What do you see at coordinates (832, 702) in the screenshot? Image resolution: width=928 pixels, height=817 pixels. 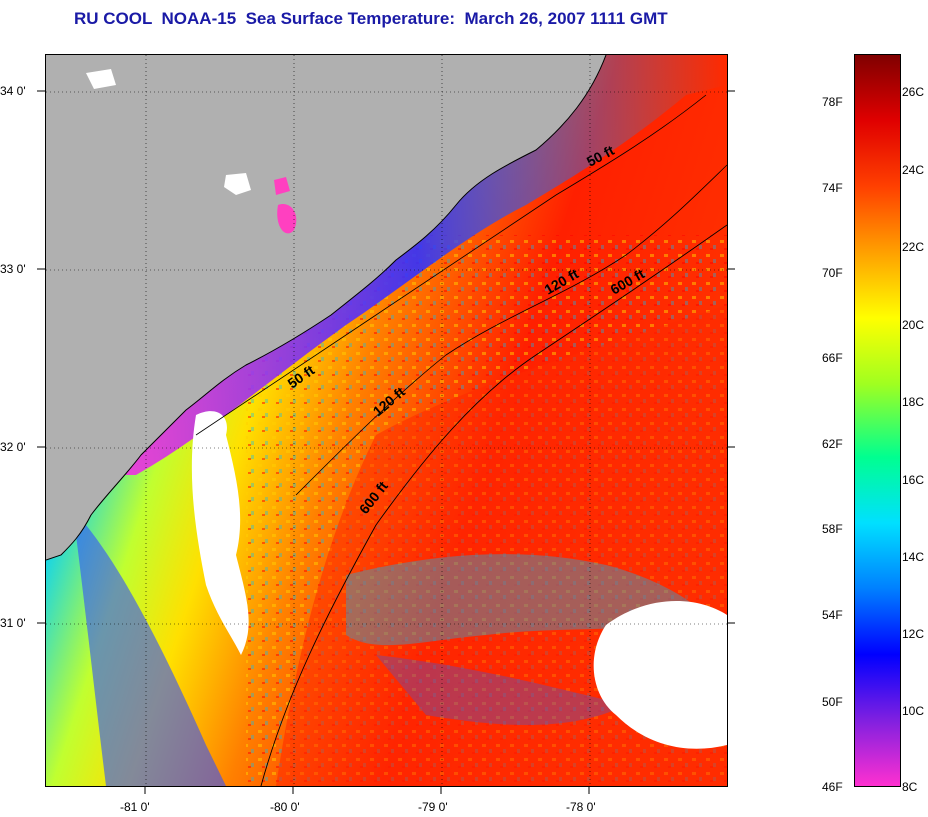 I see `colorbar-f-label: 50F` at bounding box center [832, 702].